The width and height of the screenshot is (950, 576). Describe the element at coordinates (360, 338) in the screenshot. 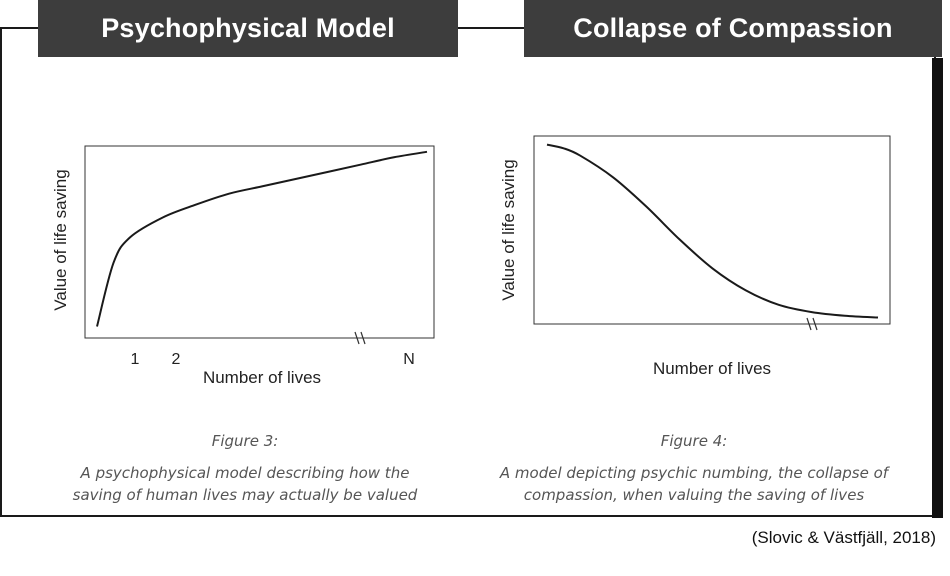

I see `axis-break-left` at that location.